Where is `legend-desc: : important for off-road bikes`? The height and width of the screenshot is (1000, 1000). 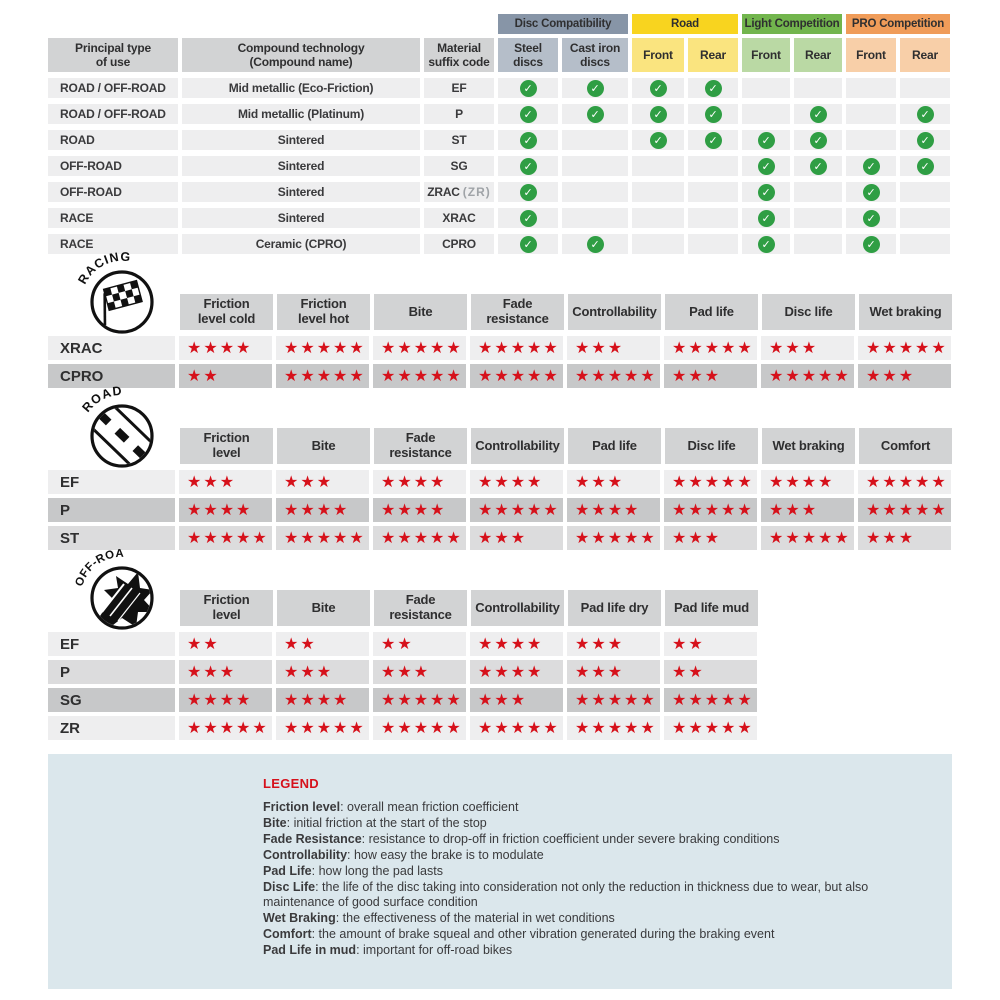
legend-desc: : important for off-road bikes is located at coordinates (434, 950).